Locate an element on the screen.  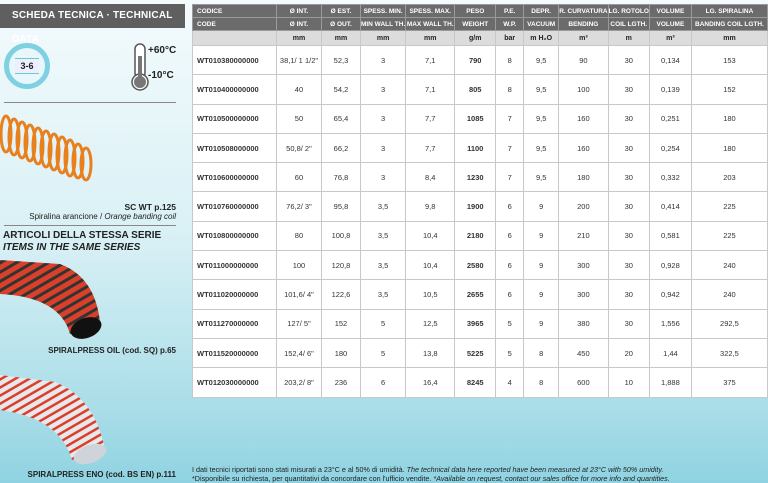
table-cell: 210 is located at coordinates (583, 236).